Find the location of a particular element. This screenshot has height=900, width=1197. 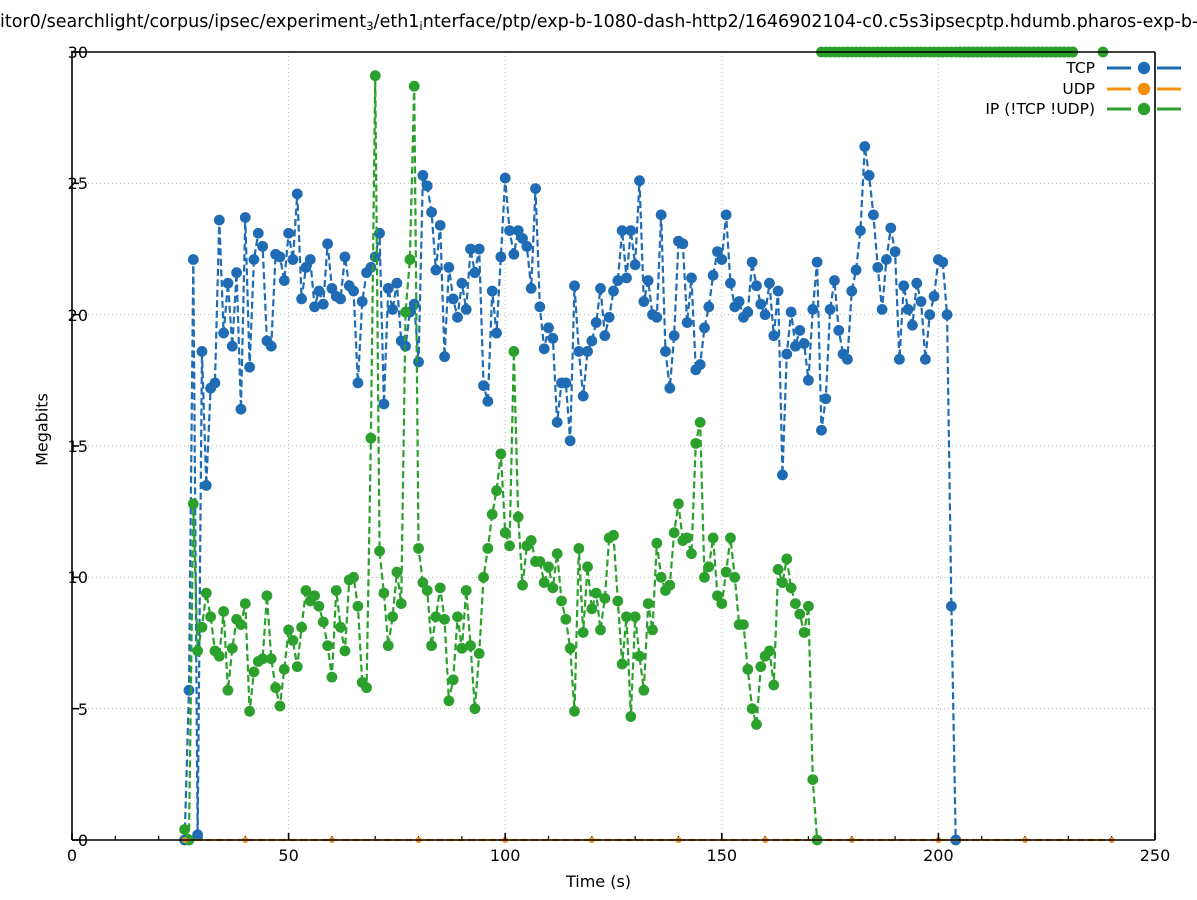

x-tick-label: 150 is located at coordinates (722, 855).